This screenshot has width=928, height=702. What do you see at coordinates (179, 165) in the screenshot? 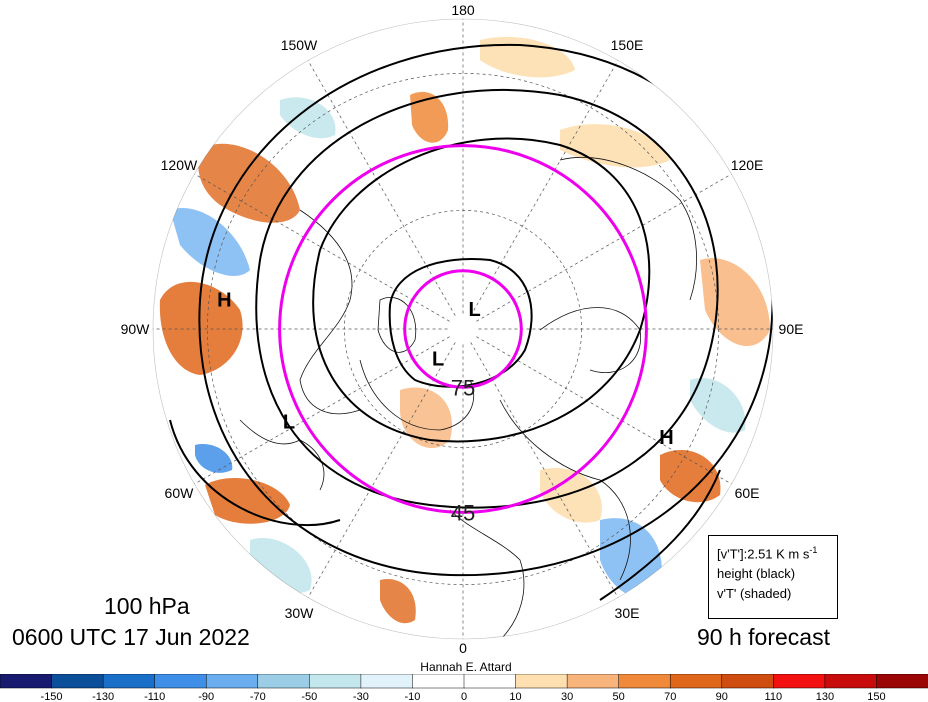
I see `lon-label: 120W` at bounding box center [179, 165].